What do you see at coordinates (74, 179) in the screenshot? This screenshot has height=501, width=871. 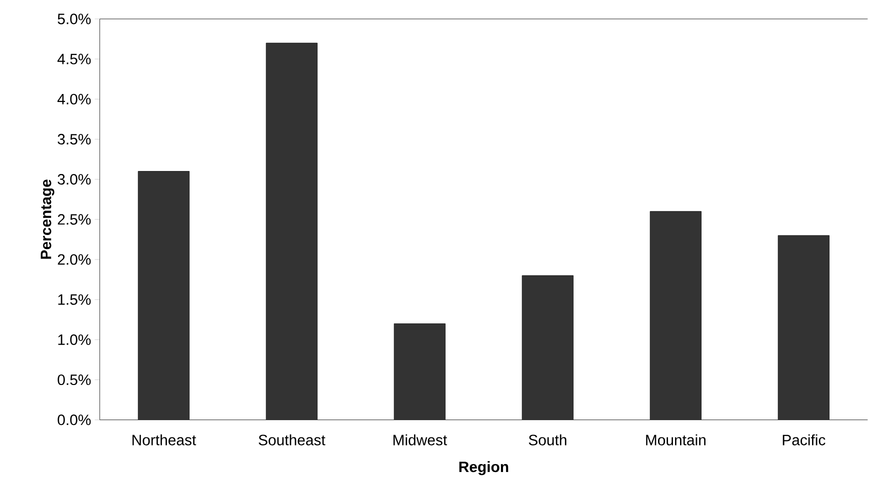 I see `y-tick-label: 3.0%` at bounding box center [74, 179].